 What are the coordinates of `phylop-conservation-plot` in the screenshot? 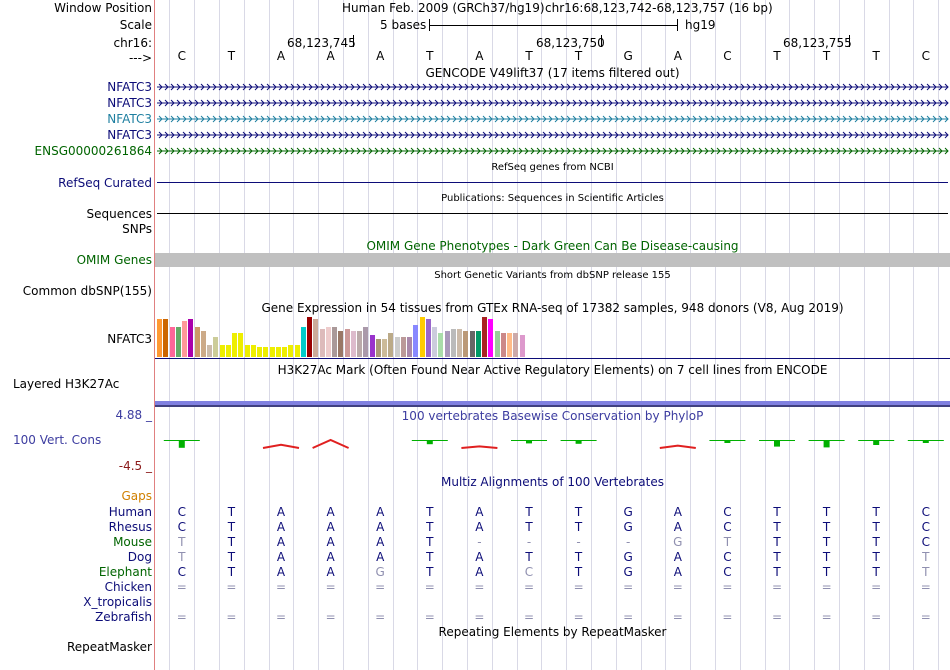 It's located at (552, 445).